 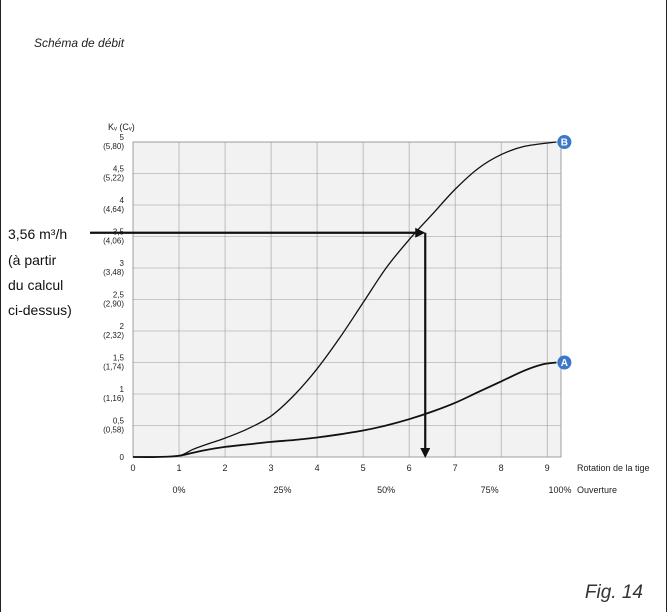 What do you see at coordinates (36, 285) in the screenshot?
I see `annotation-line-3: du calcul` at bounding box center [36, 285].